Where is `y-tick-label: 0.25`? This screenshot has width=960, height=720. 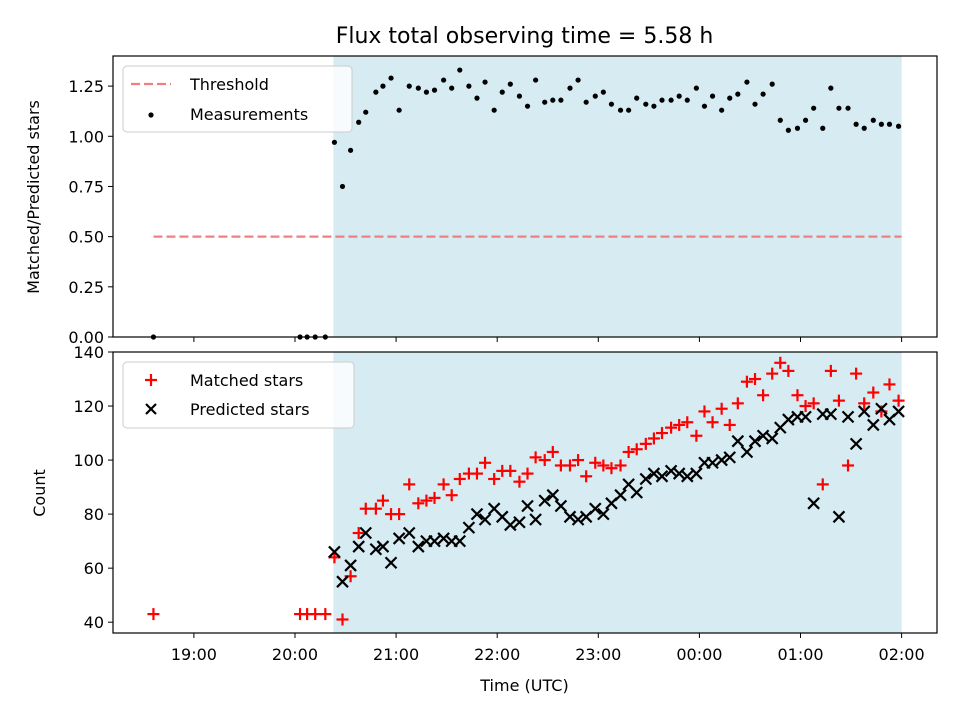 y-tick-label: 0.25 is located at coordinates (86, 287).